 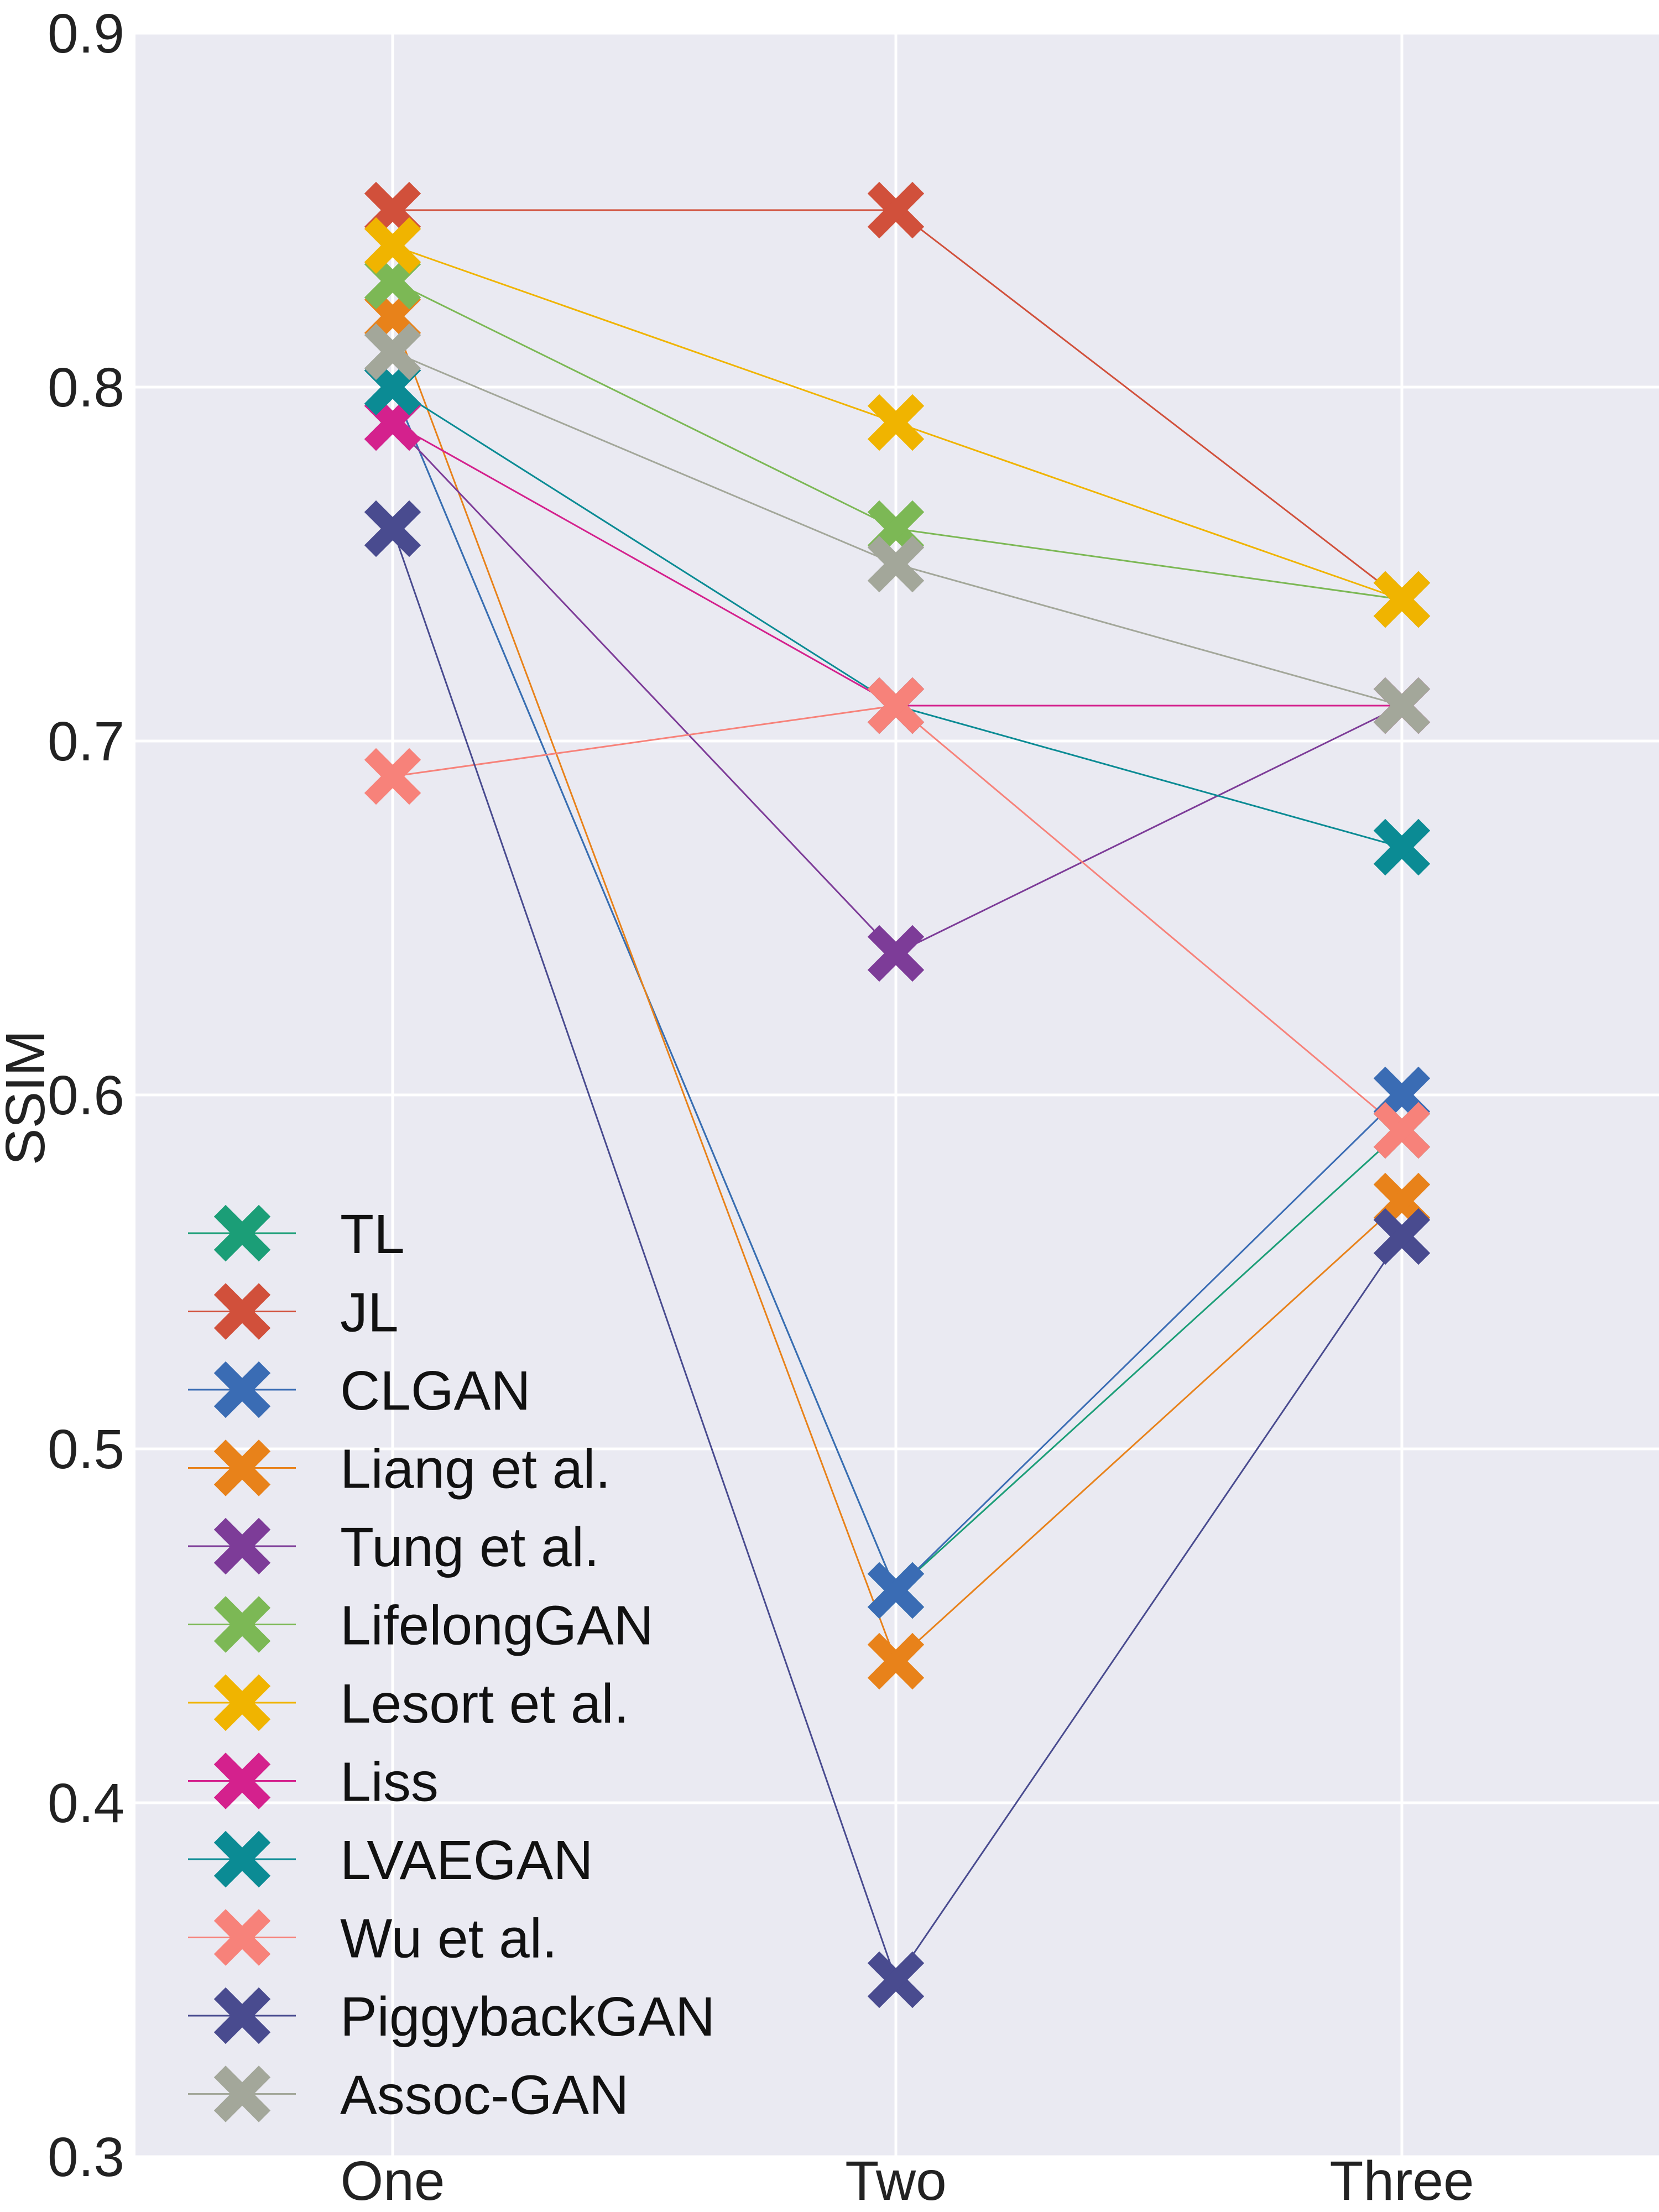 What do you see at coordinates (476, 1469) in the screenshot?
I see `legend-label: Liang et al.` at bounding box center [476, 1469].